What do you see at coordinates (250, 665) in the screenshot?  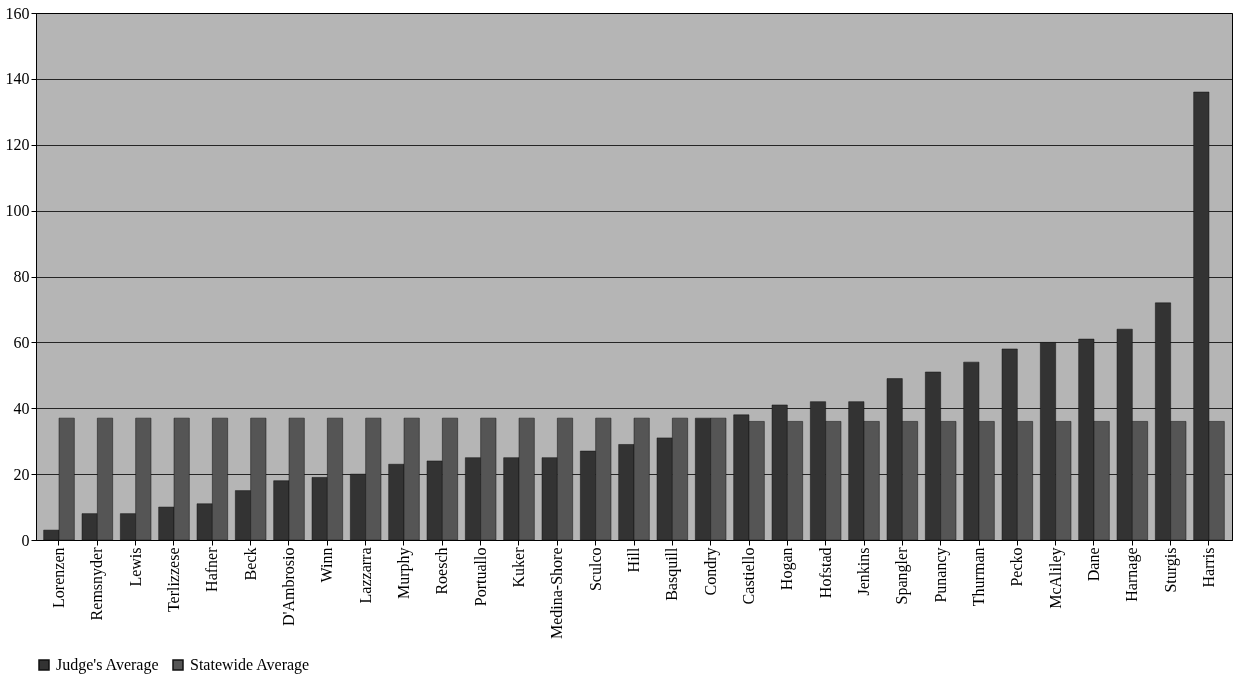 I see `legend-label: Statewide Average` at bounding box center [250, 665].